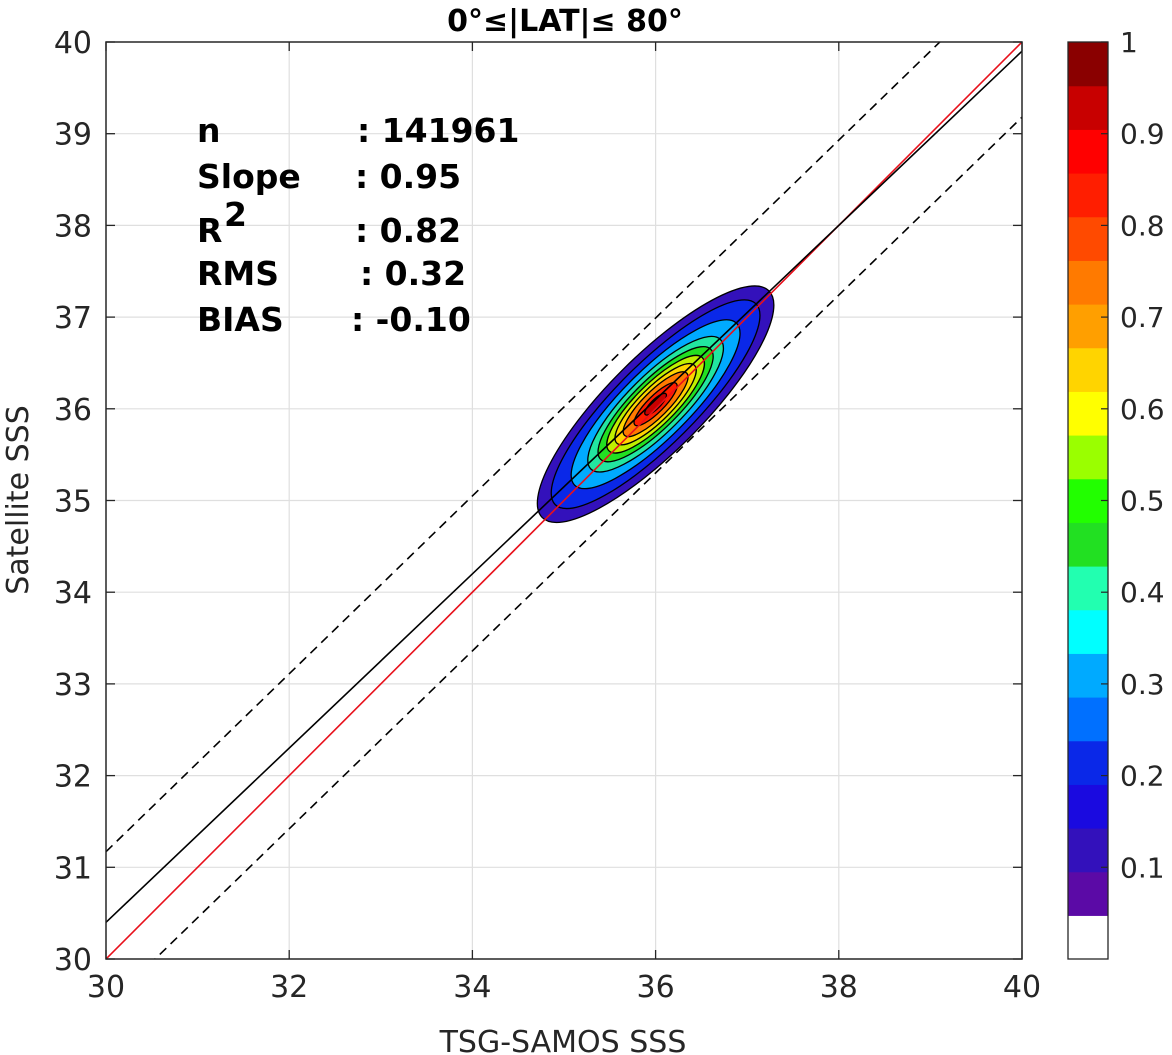 This screenshot has height=1055, width=1172. What do you see at coordinates (839, 987) in the screenshot?
I see `x-tick-label: 38` at bounding box center [839, 987].